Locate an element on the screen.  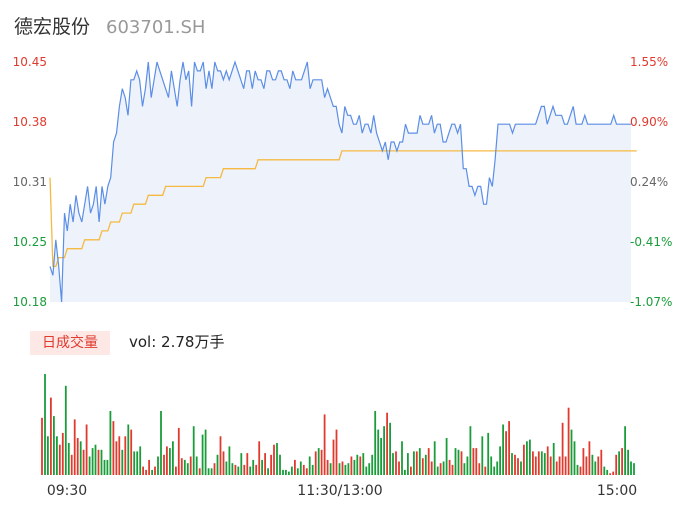
y-tick-label-right: 1.55% is located at coordinates (649, 62).